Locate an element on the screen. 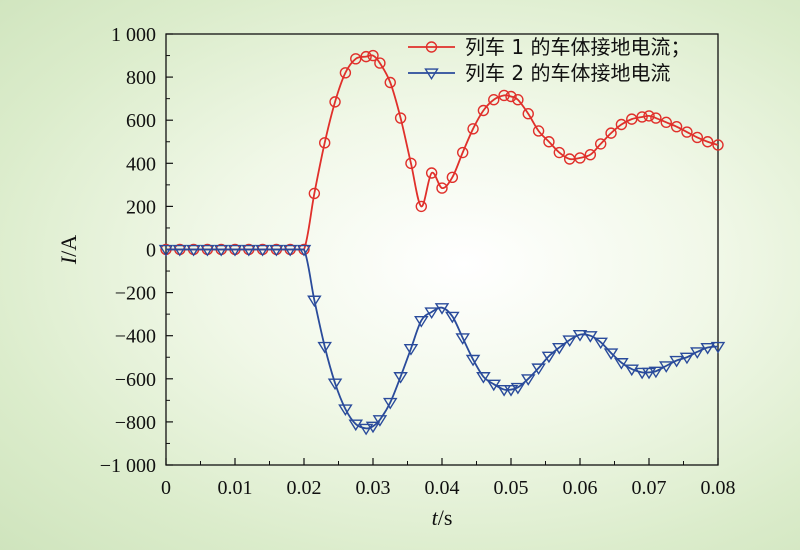 This screenshot has height=550, width=800. x-tick-label: 0.01 is located at coordinates (235, 488).